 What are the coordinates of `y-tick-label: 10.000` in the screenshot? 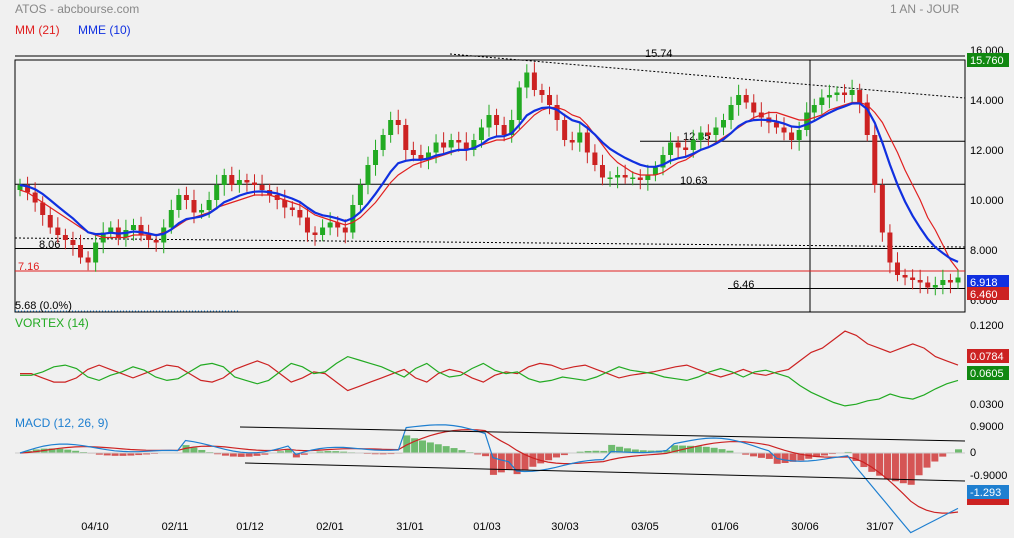 It's located at (987, 201).